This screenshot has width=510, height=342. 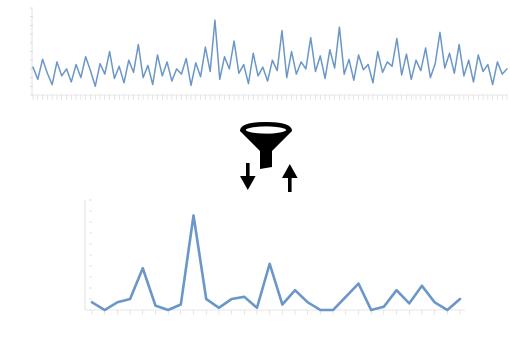 I want to click on funnel-filter-icon, so click(x=266, y=145).